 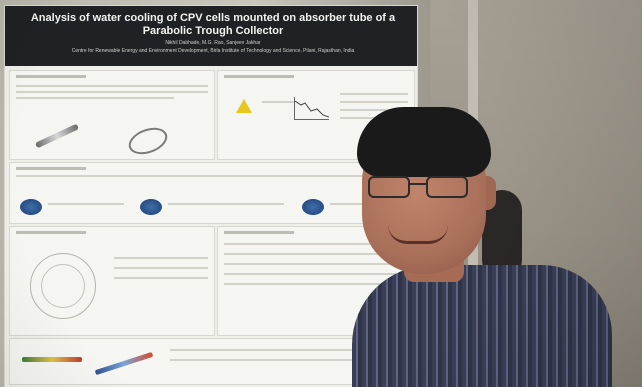 What do you see at coordinates (389, 187) in the screenshot?
I see `left-lens` at bounding box center [389, 187].